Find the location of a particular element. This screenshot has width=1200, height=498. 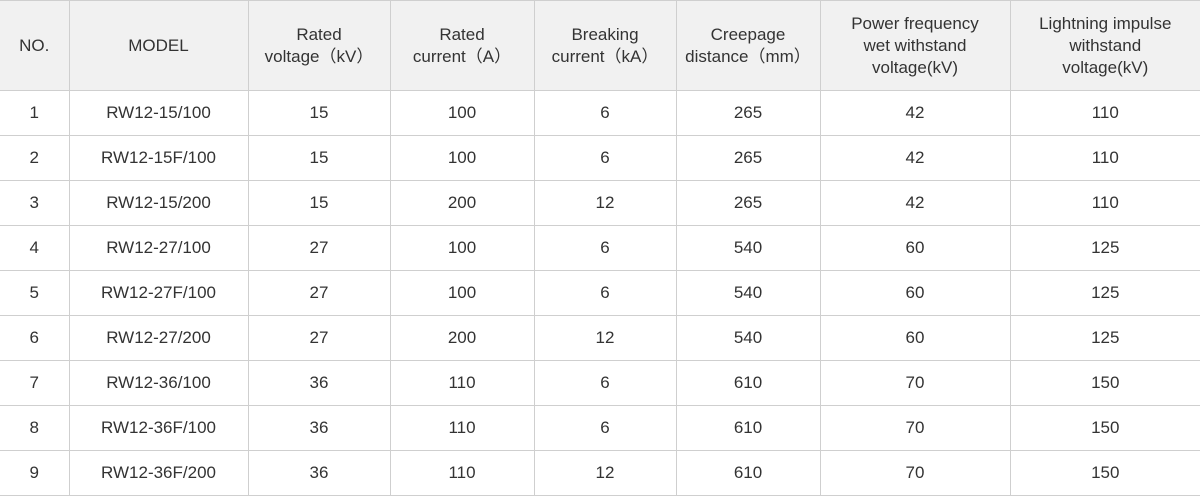

cell-no: 9 is located at coordinates (35, 473).